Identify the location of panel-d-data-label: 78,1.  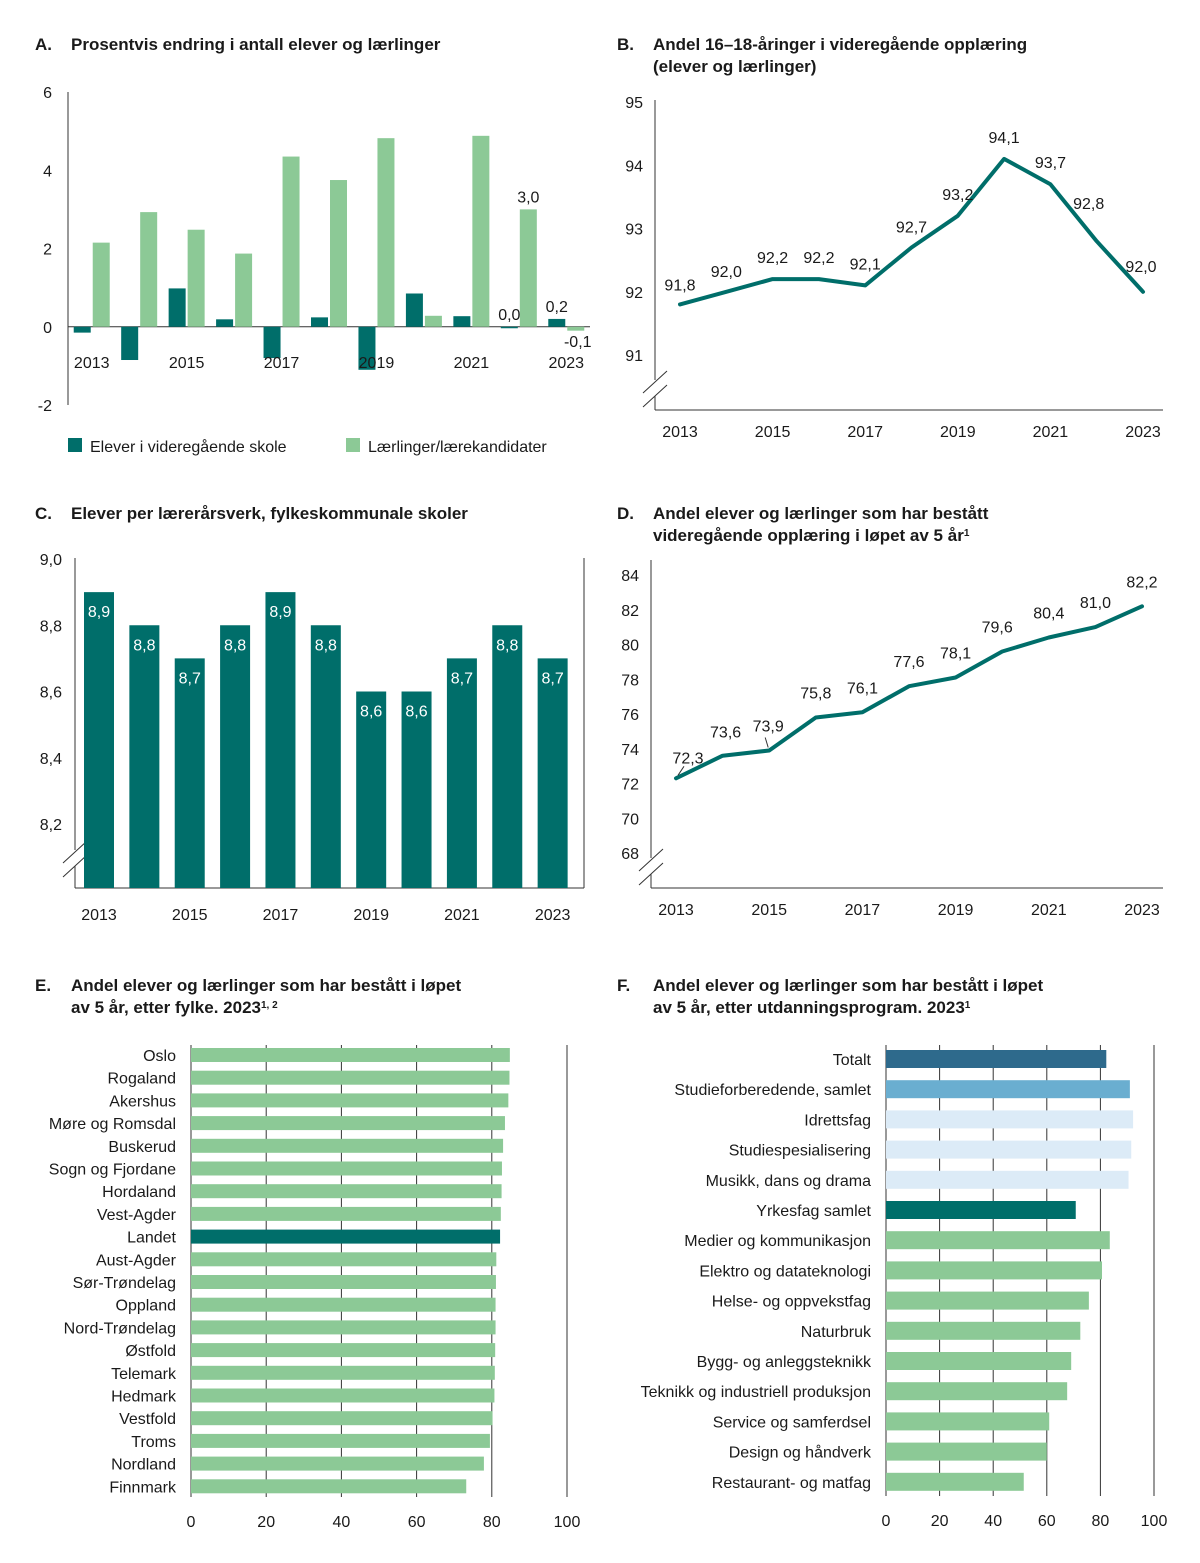
(955, 654).